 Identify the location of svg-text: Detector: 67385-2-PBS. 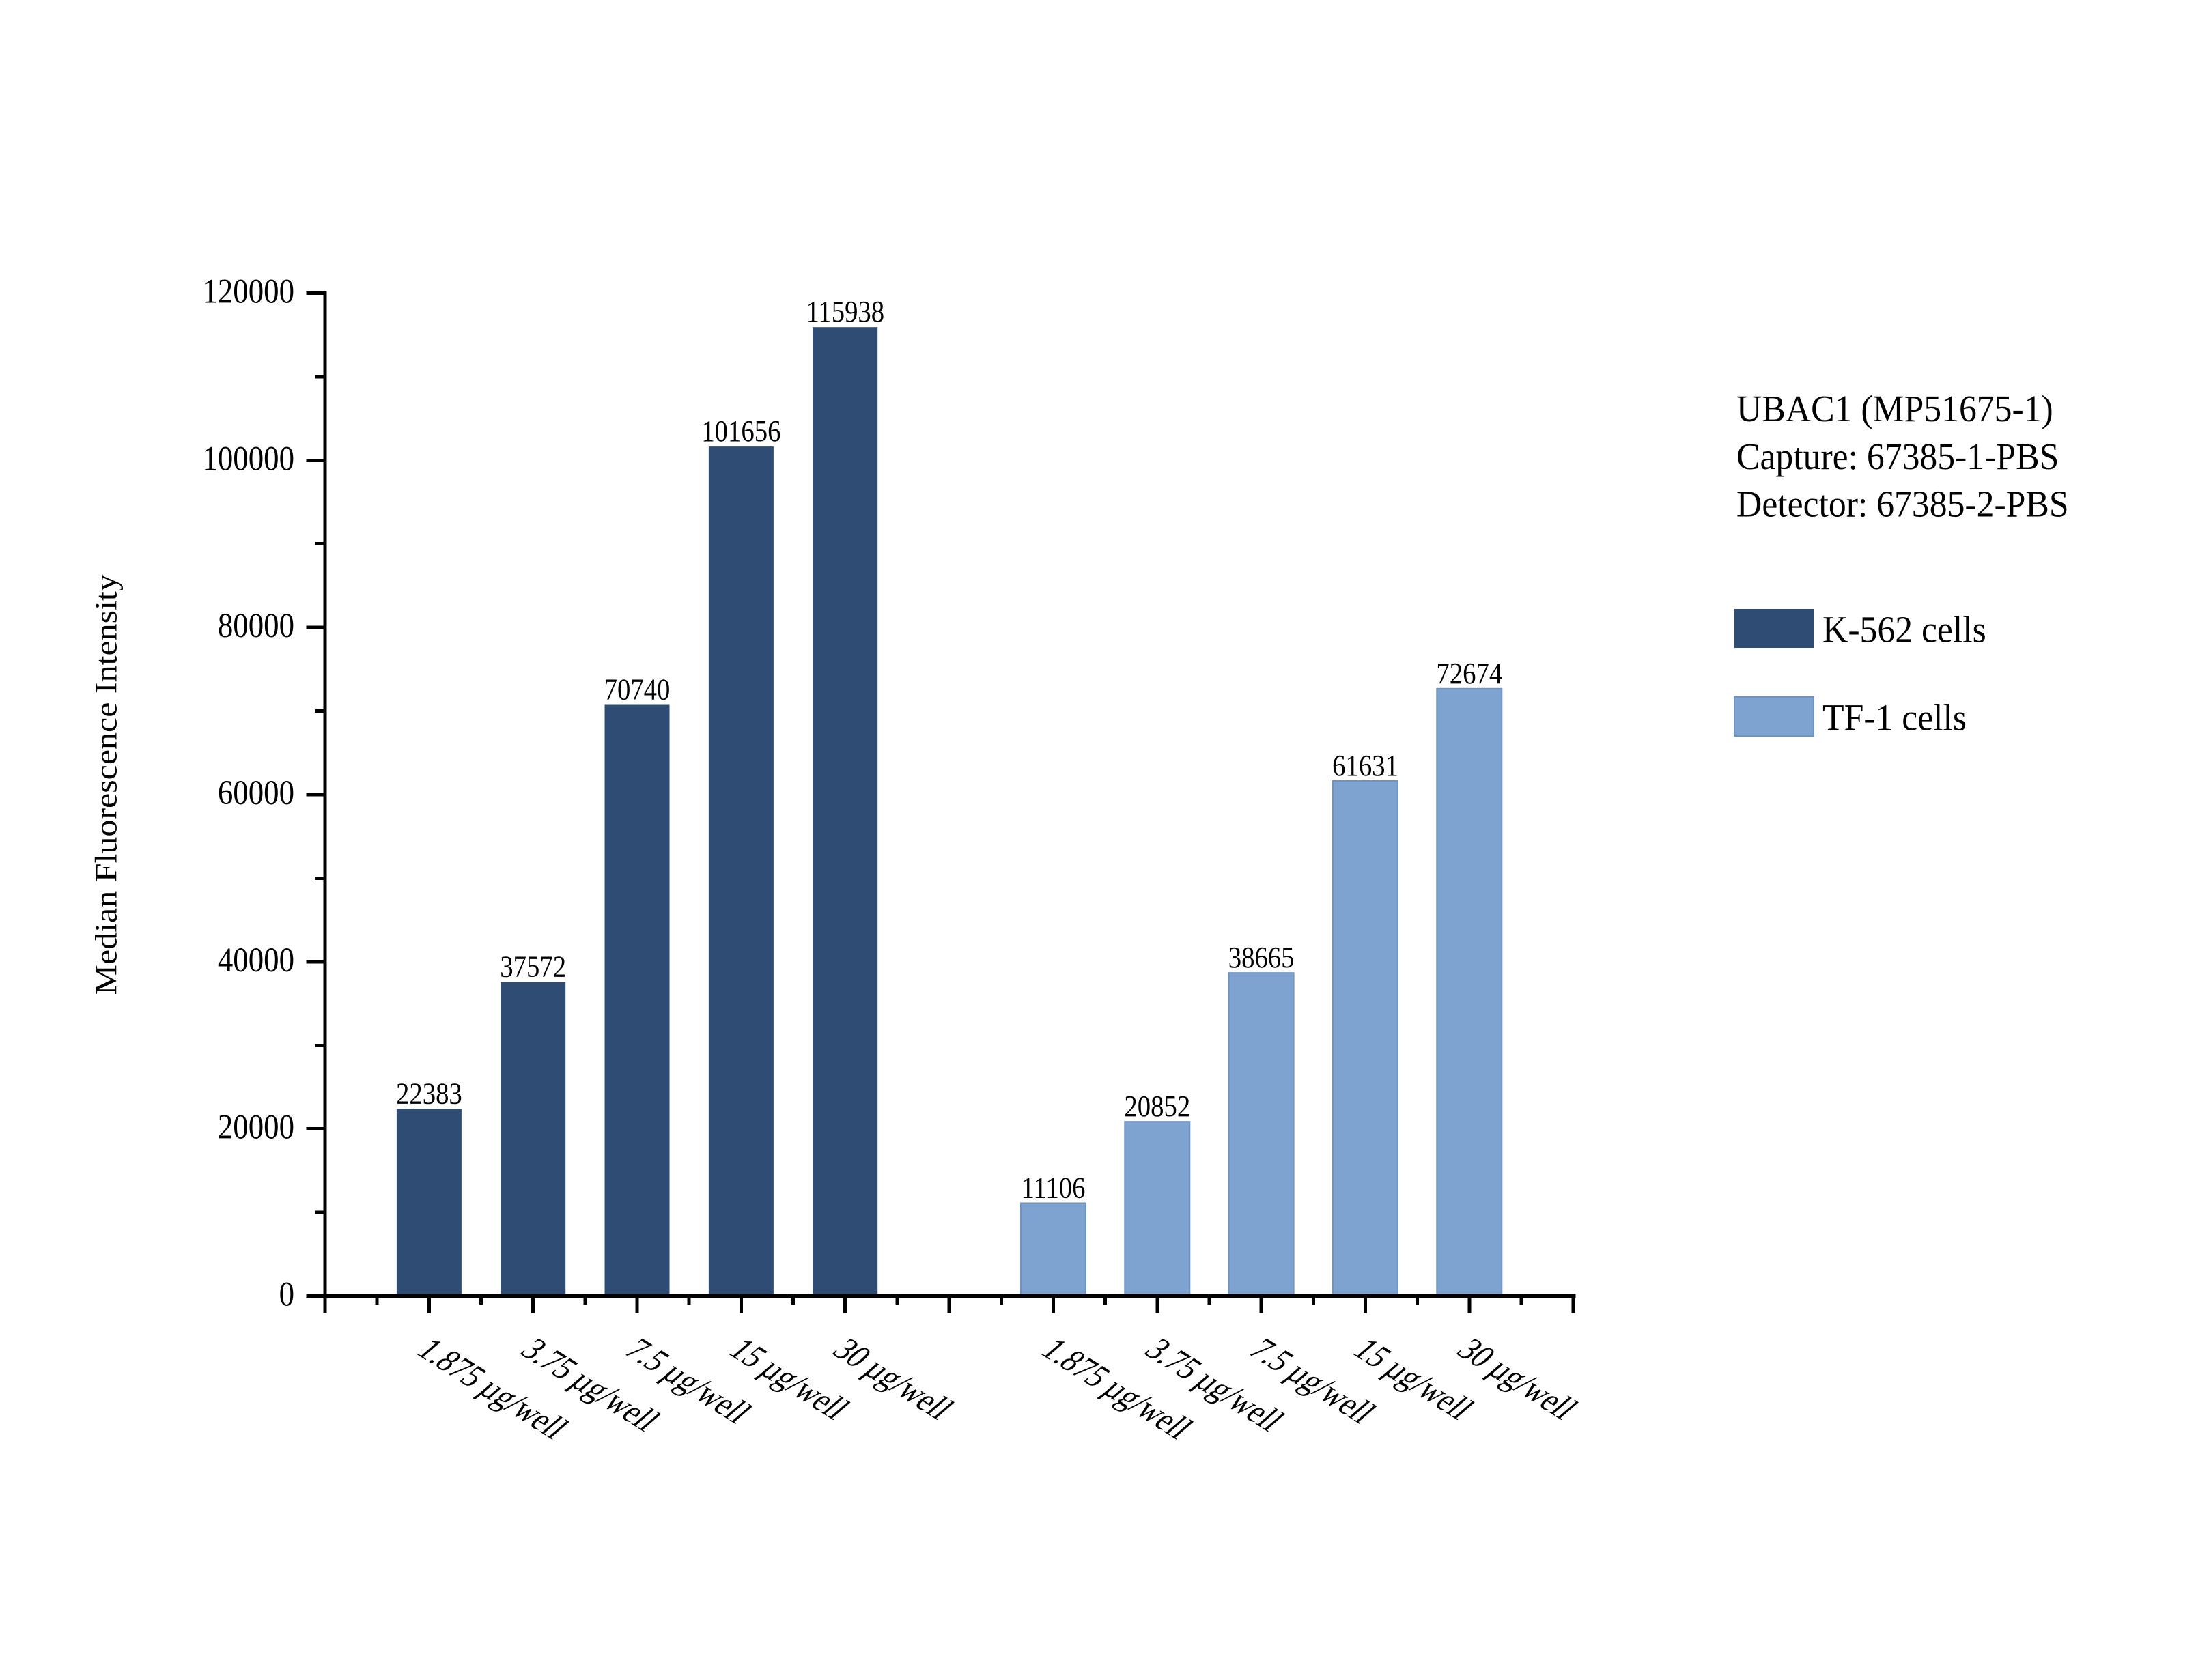
(1903, 504).